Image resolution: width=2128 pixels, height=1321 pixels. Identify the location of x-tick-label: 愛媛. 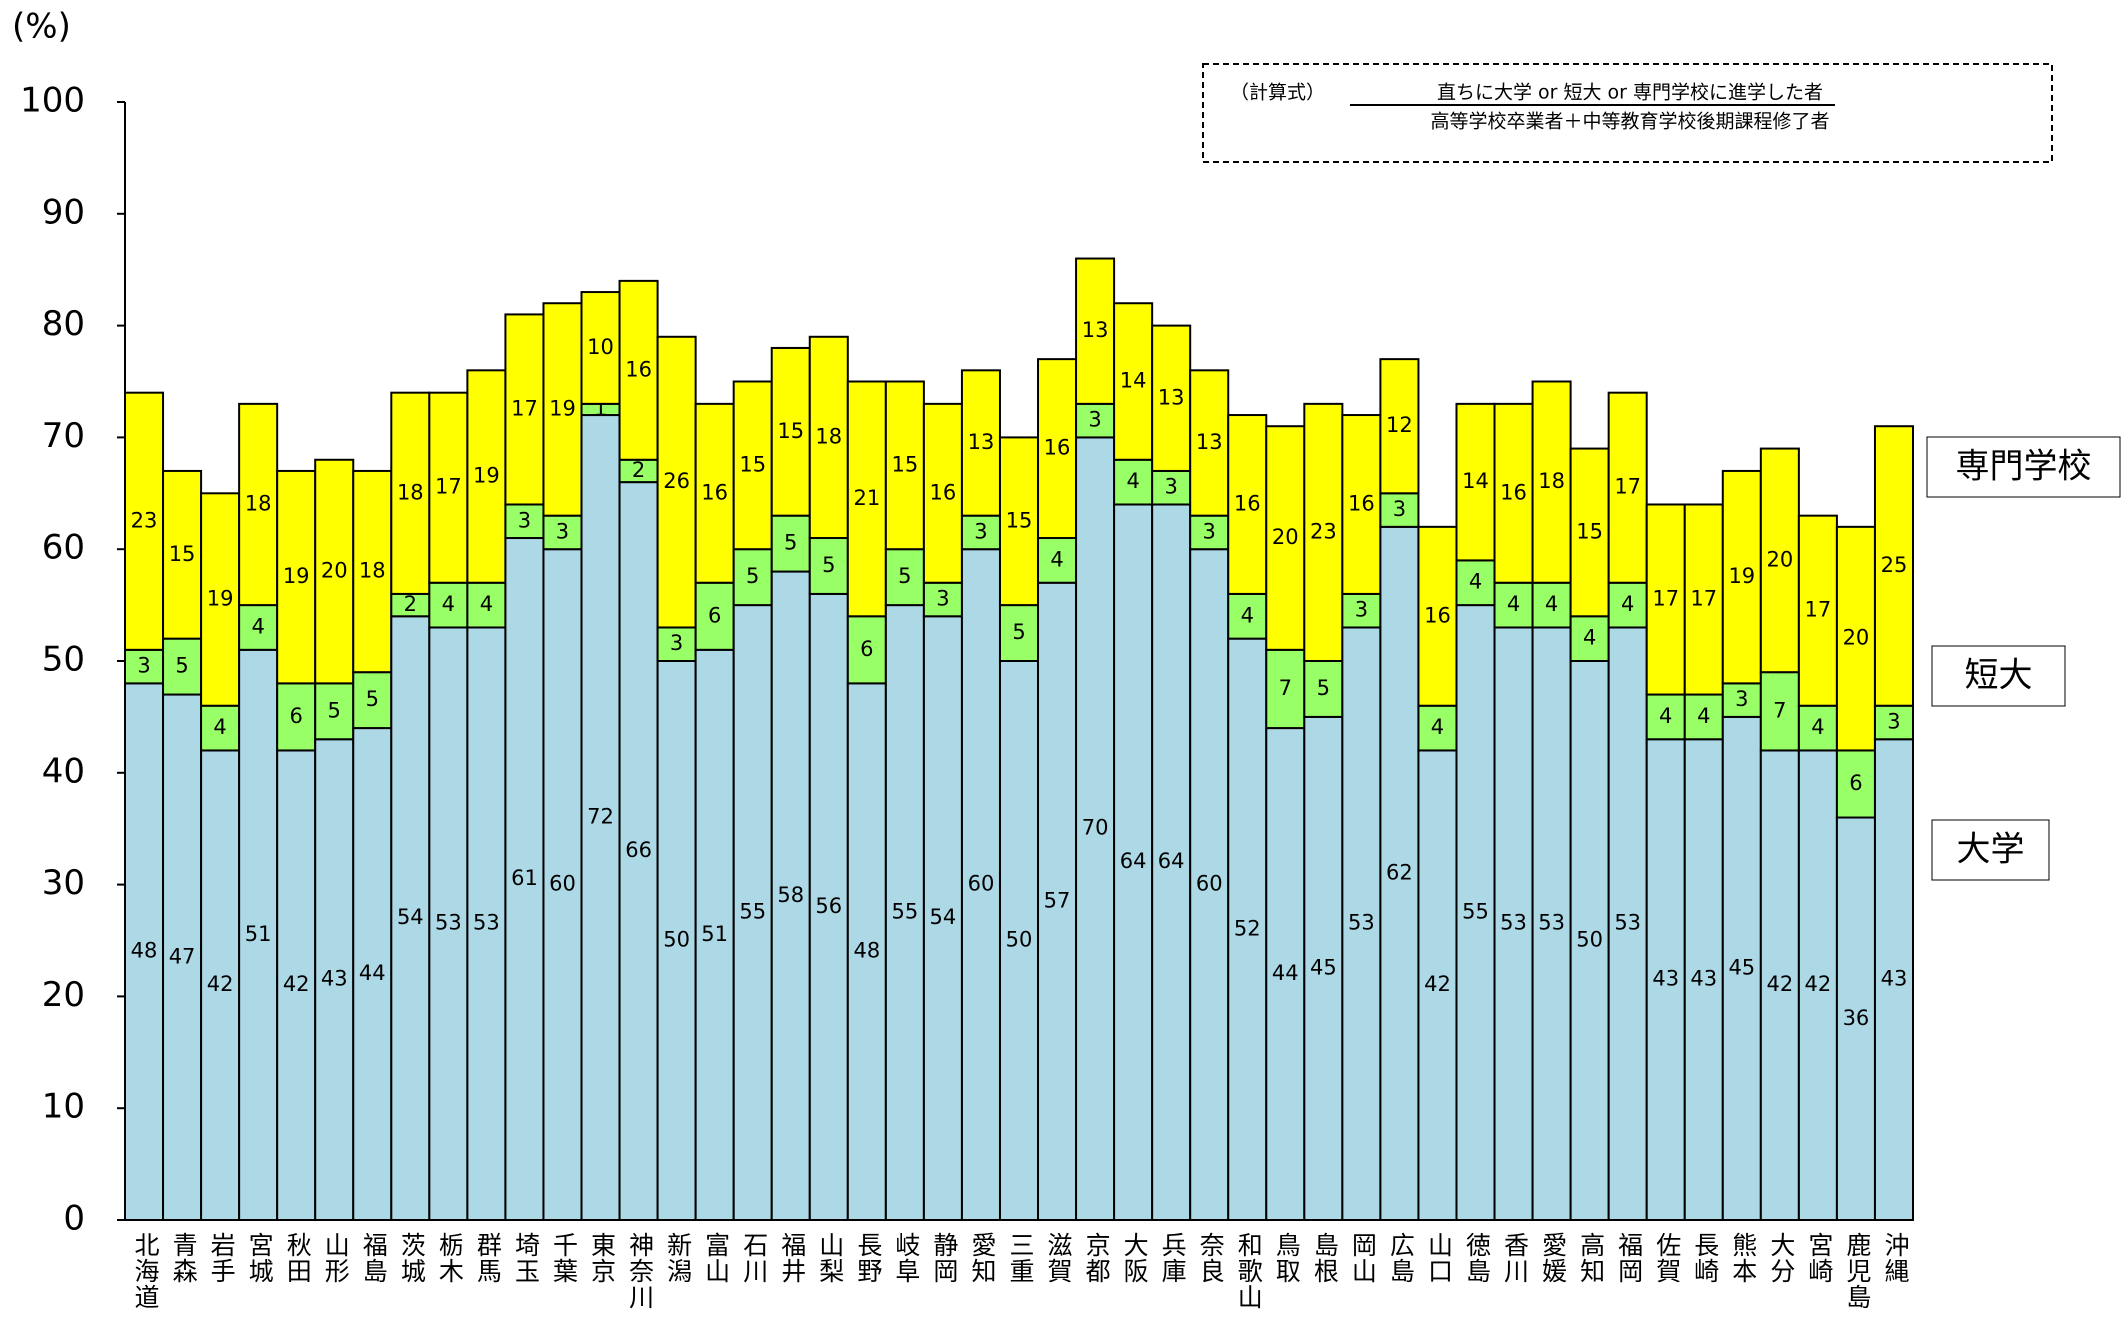
(1553, 1258).